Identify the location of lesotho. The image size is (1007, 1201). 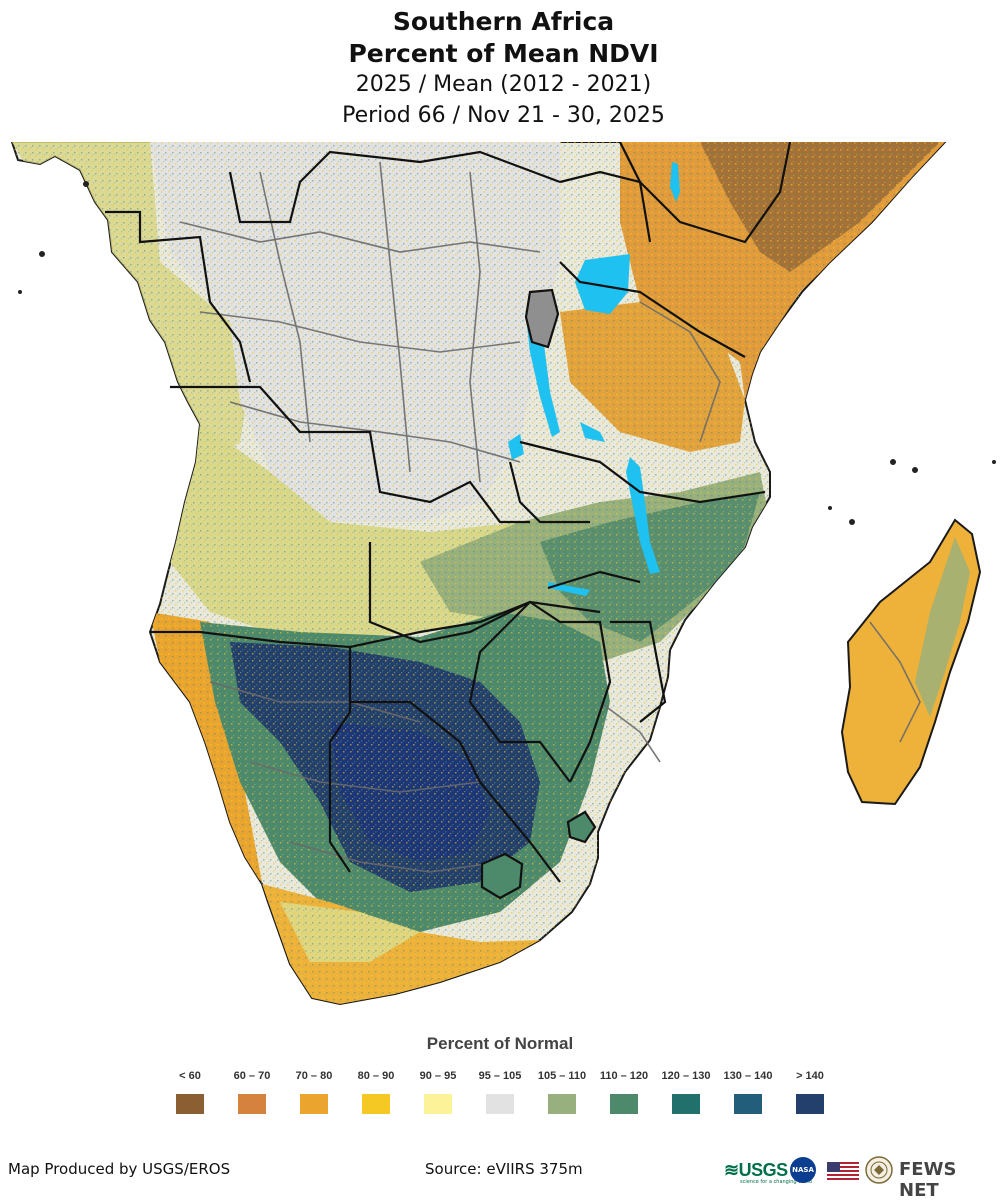
(502, 876).